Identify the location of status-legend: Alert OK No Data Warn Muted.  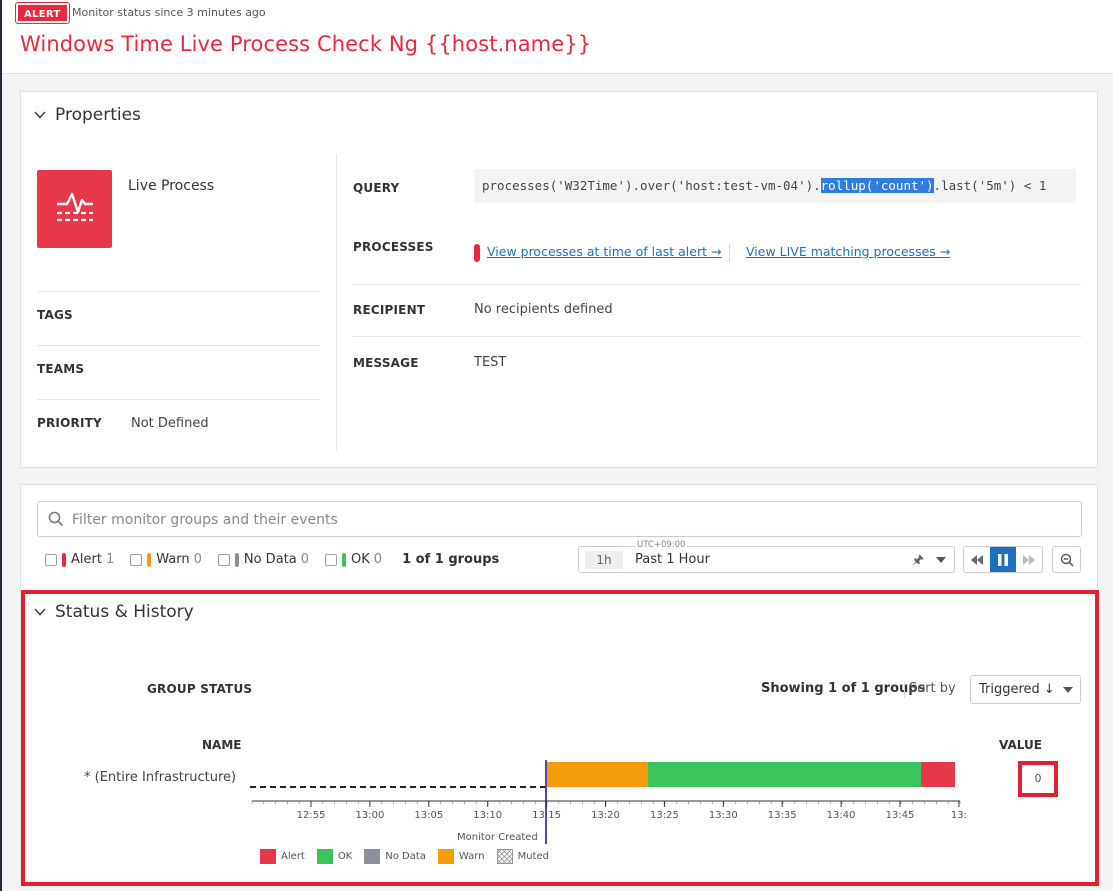
(410, 856).